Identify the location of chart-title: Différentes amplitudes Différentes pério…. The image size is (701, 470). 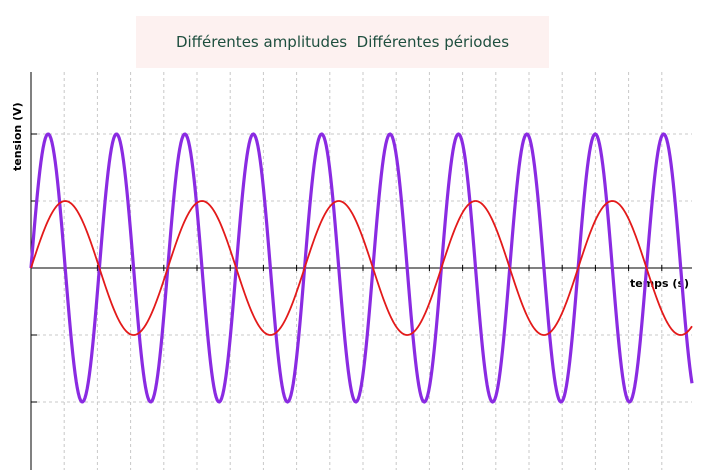
(342, 42).